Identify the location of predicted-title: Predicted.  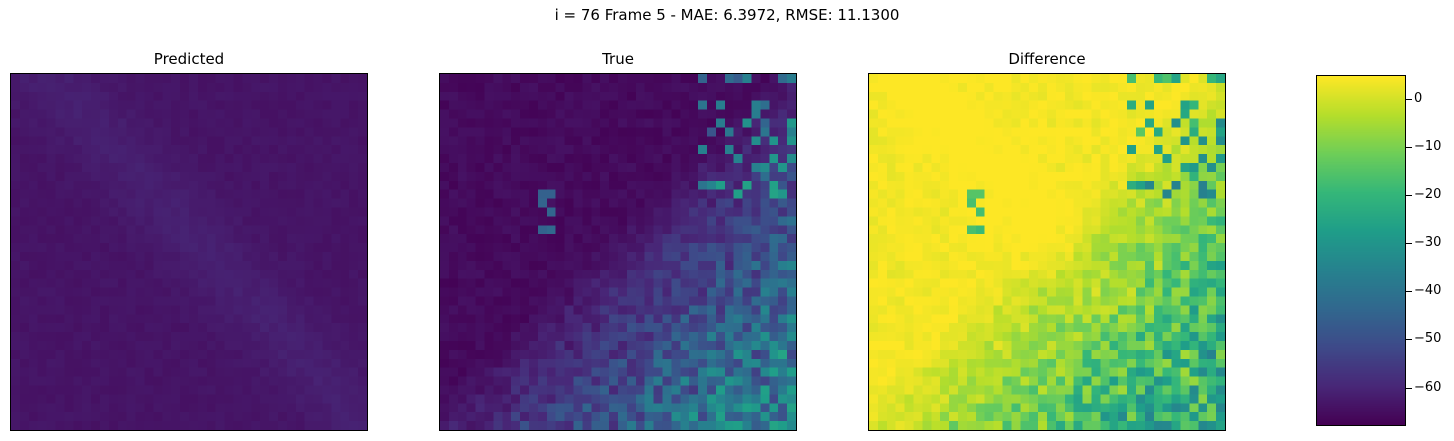
(189, 59).